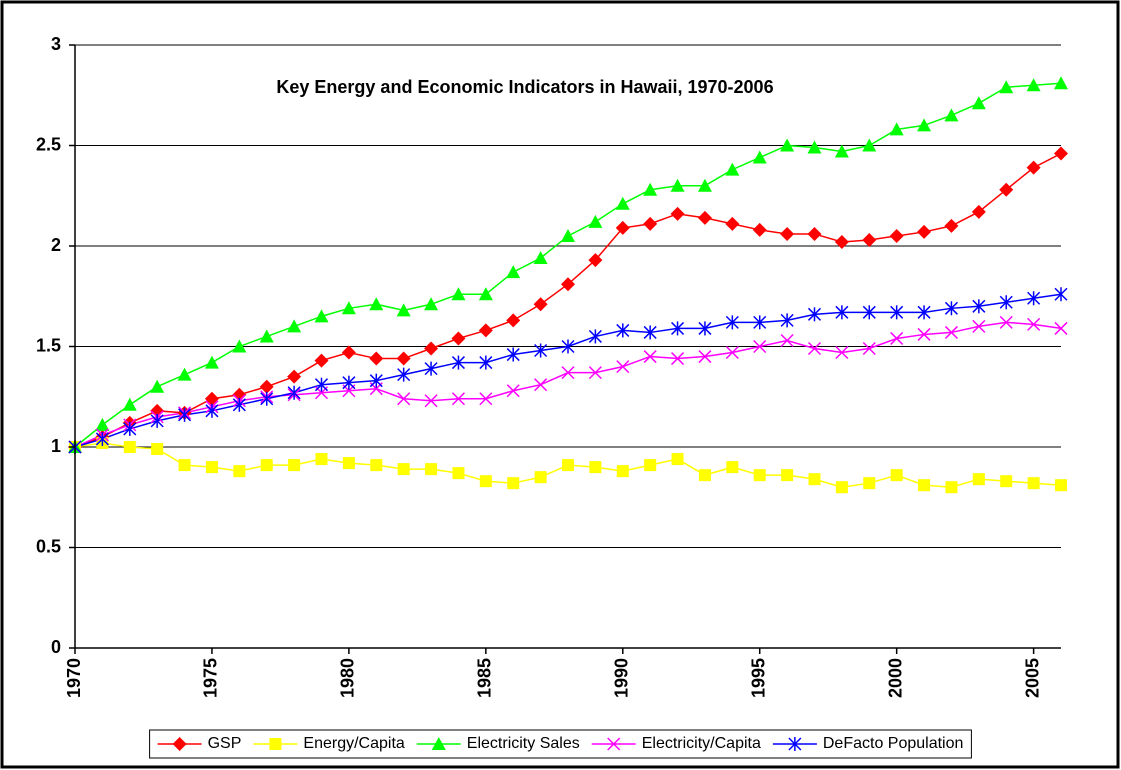 This screenshot has height=770, width=1121. What do you see at coordinates (56, 44) in the screenshot?
I see `y-tick-label: 3` at bounding box center [56, 44].